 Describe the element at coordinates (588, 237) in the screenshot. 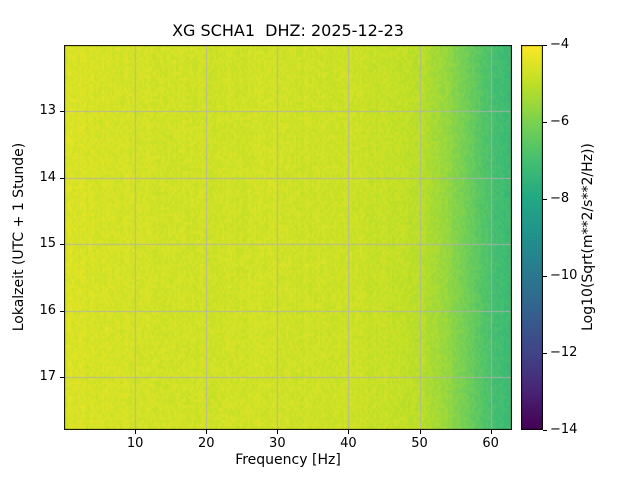

I see `colorbar-label: Log10(Sqrt(m**2/s**2/Hz))` at that location.